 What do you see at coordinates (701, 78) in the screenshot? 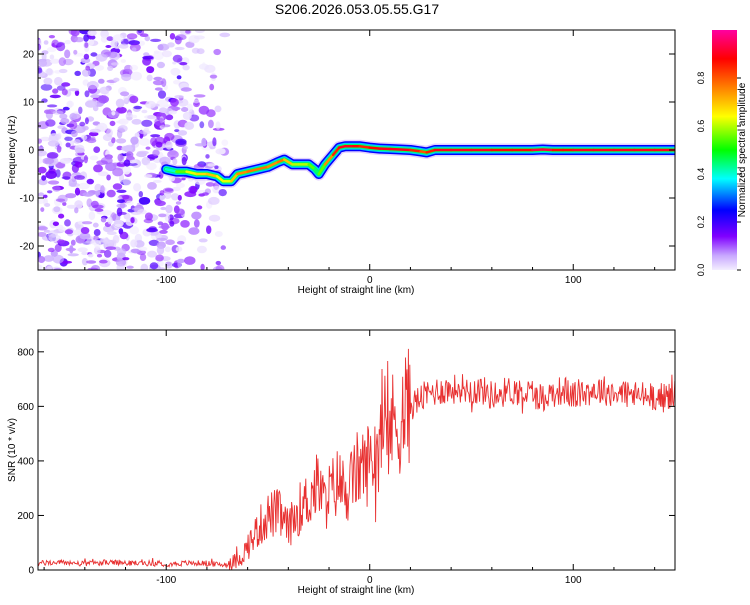
I see `colorbar-tick-label: 0.8` at bounding box center [701, 78].